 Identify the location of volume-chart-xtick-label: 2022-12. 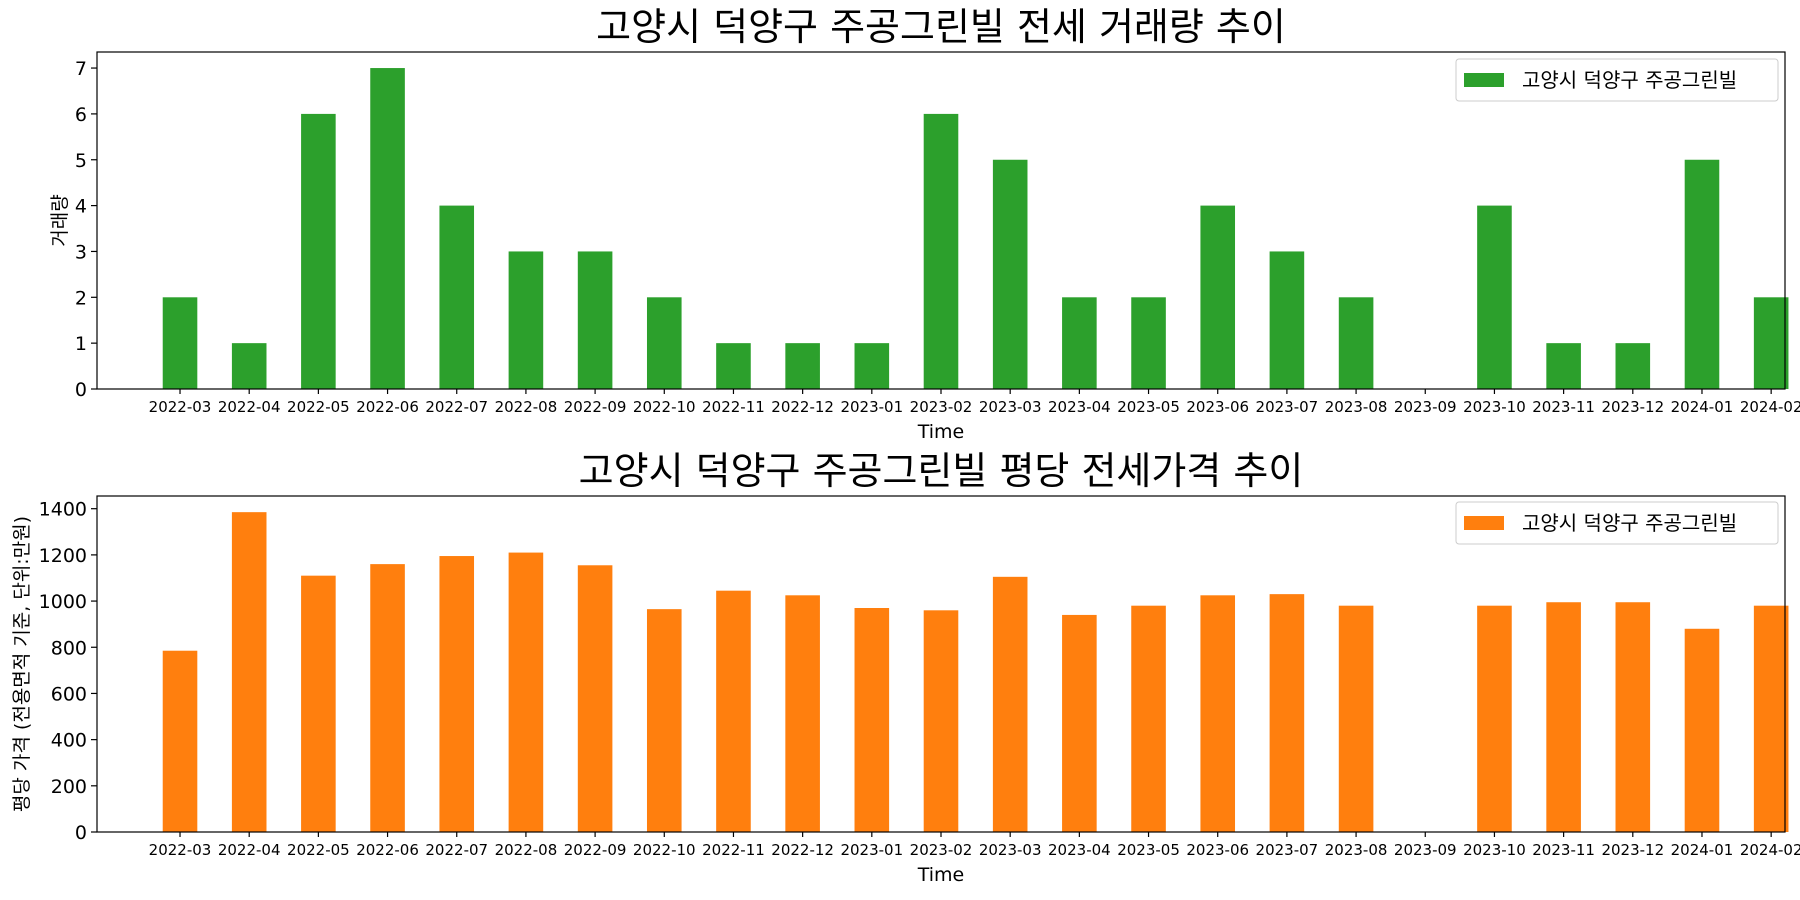
(802, 407).